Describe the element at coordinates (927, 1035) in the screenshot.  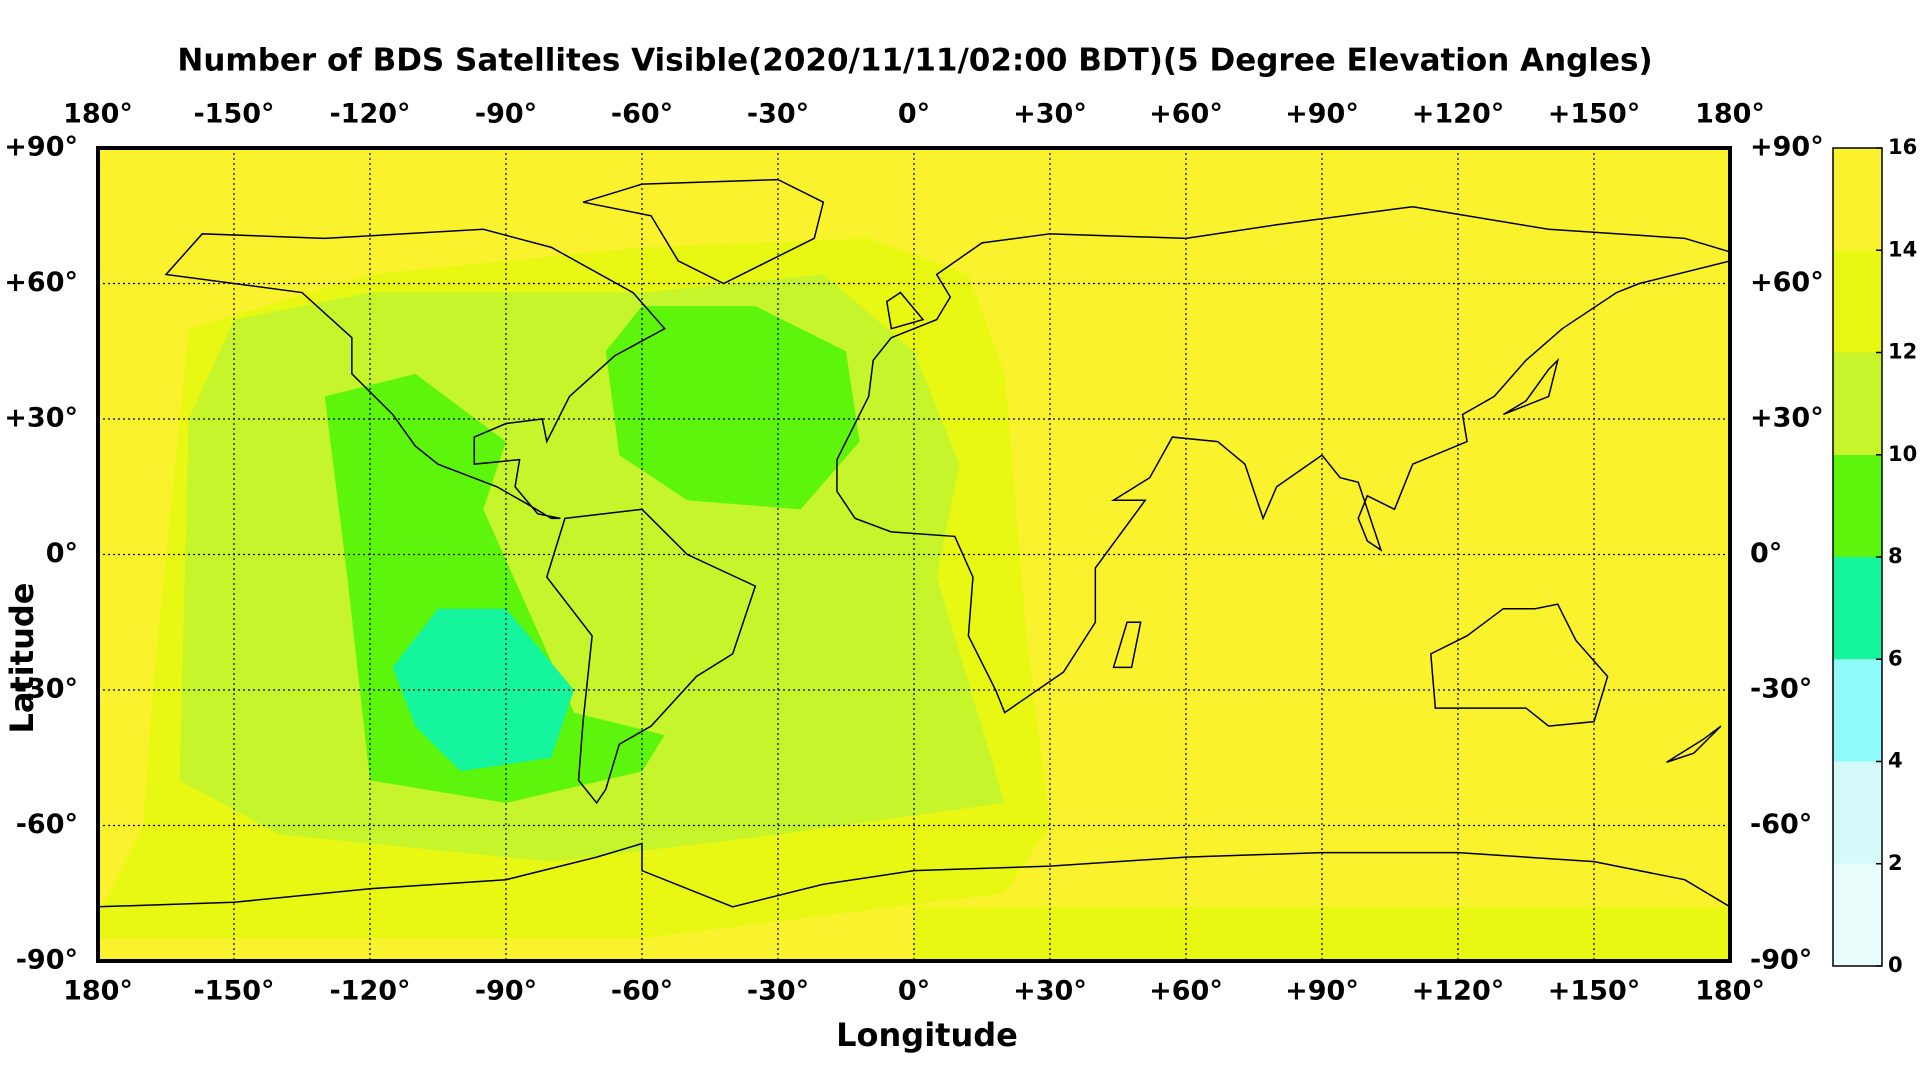
I see `x-axis-label: Longitude` at that location.